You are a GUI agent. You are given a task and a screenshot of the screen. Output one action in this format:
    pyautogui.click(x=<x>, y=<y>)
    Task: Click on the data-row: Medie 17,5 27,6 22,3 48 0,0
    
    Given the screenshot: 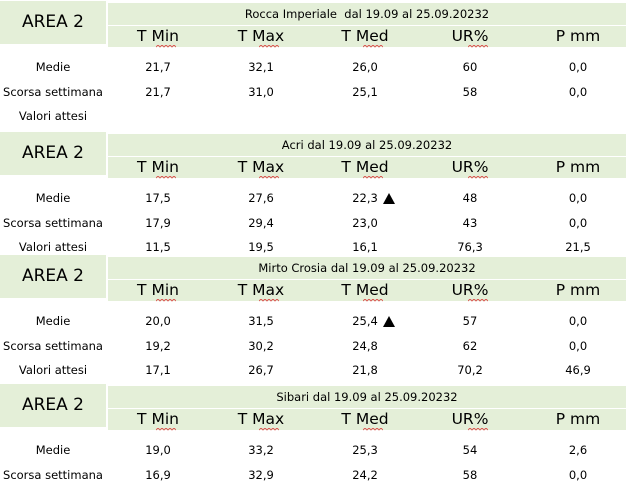 What is the action you would take?
    pyautogui.click(x=313, y=198)
    